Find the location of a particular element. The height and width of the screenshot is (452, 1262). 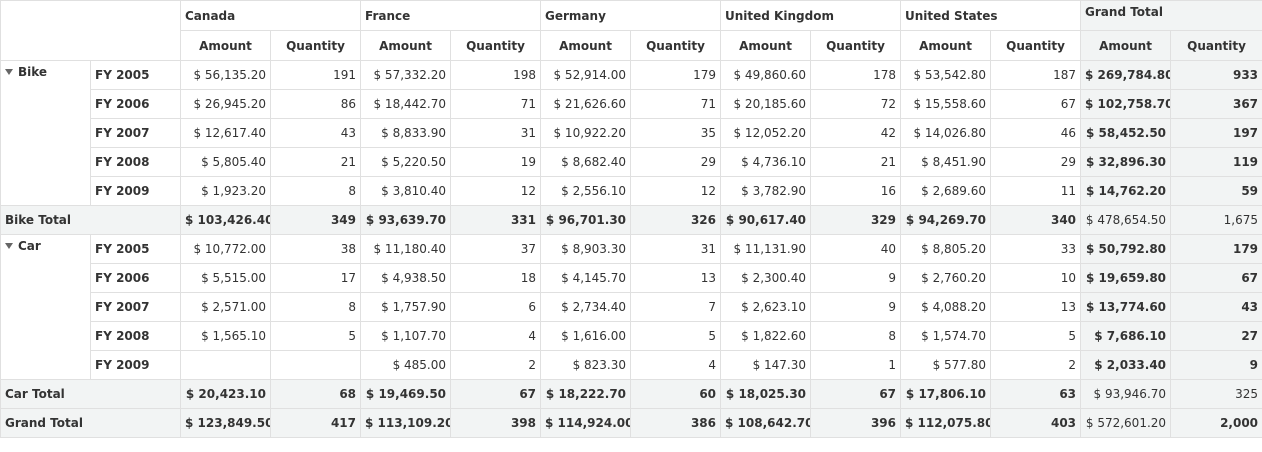

cell-amount: $ 5,220.50 is located at coordinates (406, 162).